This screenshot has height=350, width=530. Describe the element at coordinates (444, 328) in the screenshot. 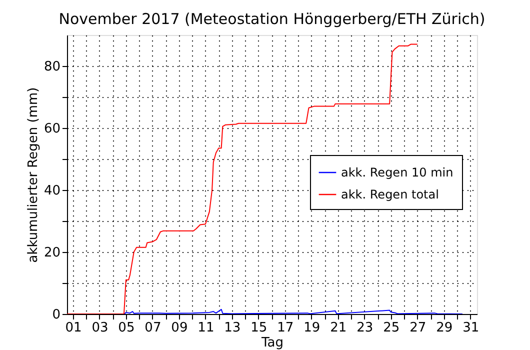

I see `x-tick-label: 29` at that location.